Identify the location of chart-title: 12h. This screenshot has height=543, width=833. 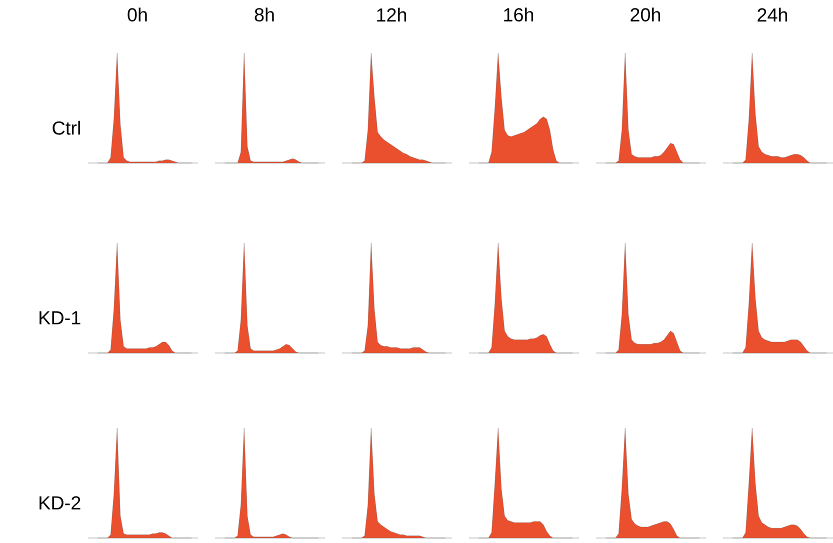
(391, 15).